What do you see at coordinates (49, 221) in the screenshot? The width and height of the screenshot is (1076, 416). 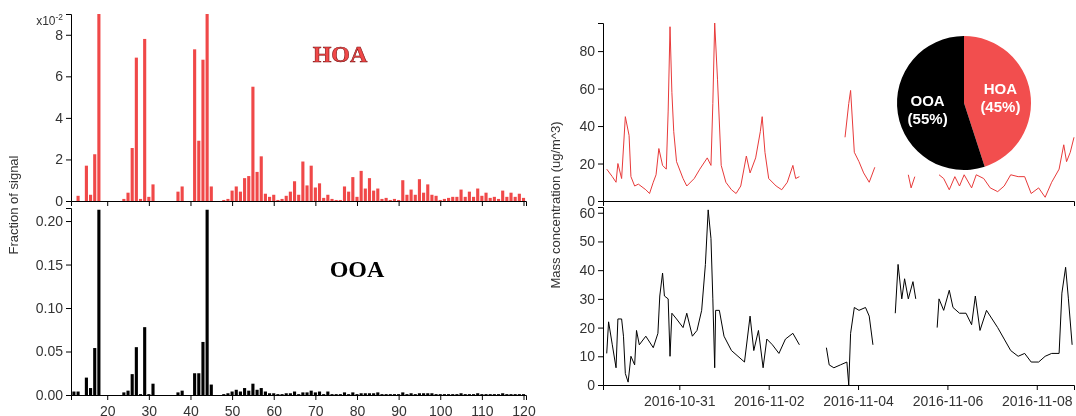 I see `y-tick-label: 0.20` at bounding box center [49, 221].